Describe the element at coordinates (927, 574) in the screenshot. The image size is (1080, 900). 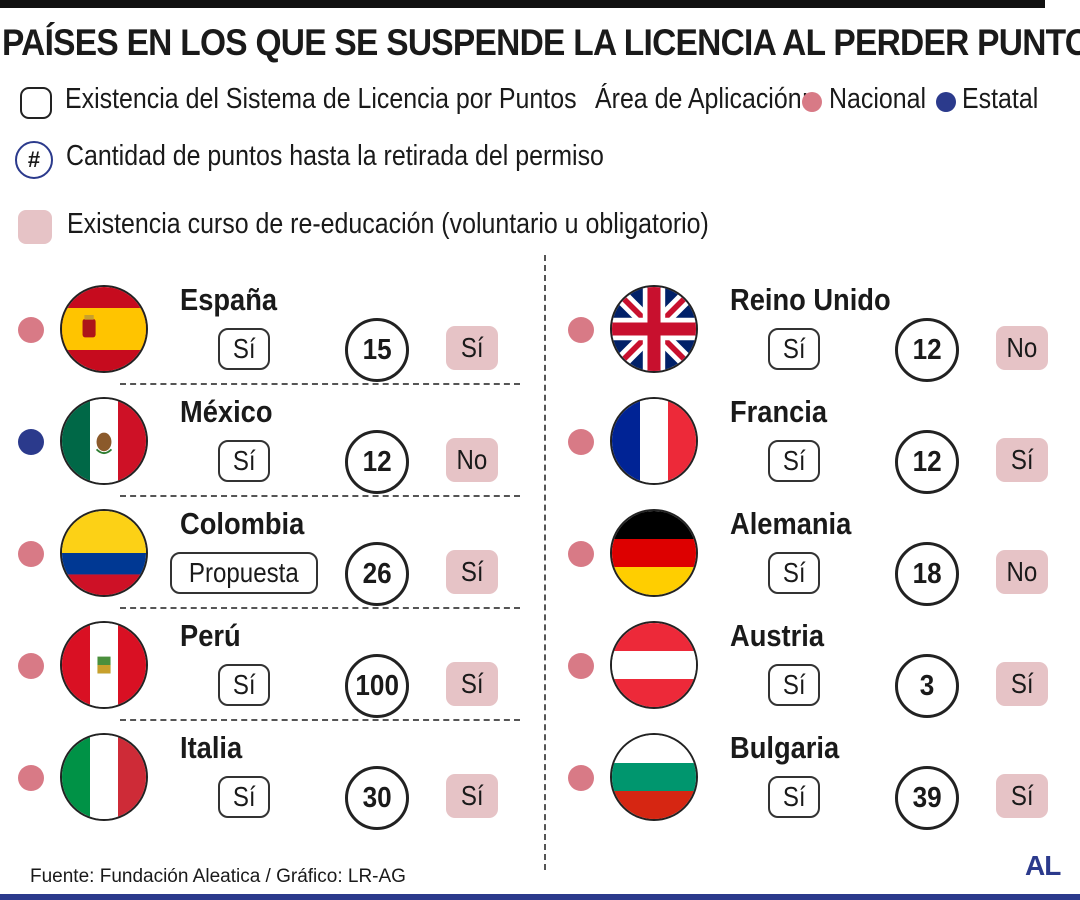
I see `puntos-circle: 18` at that location.